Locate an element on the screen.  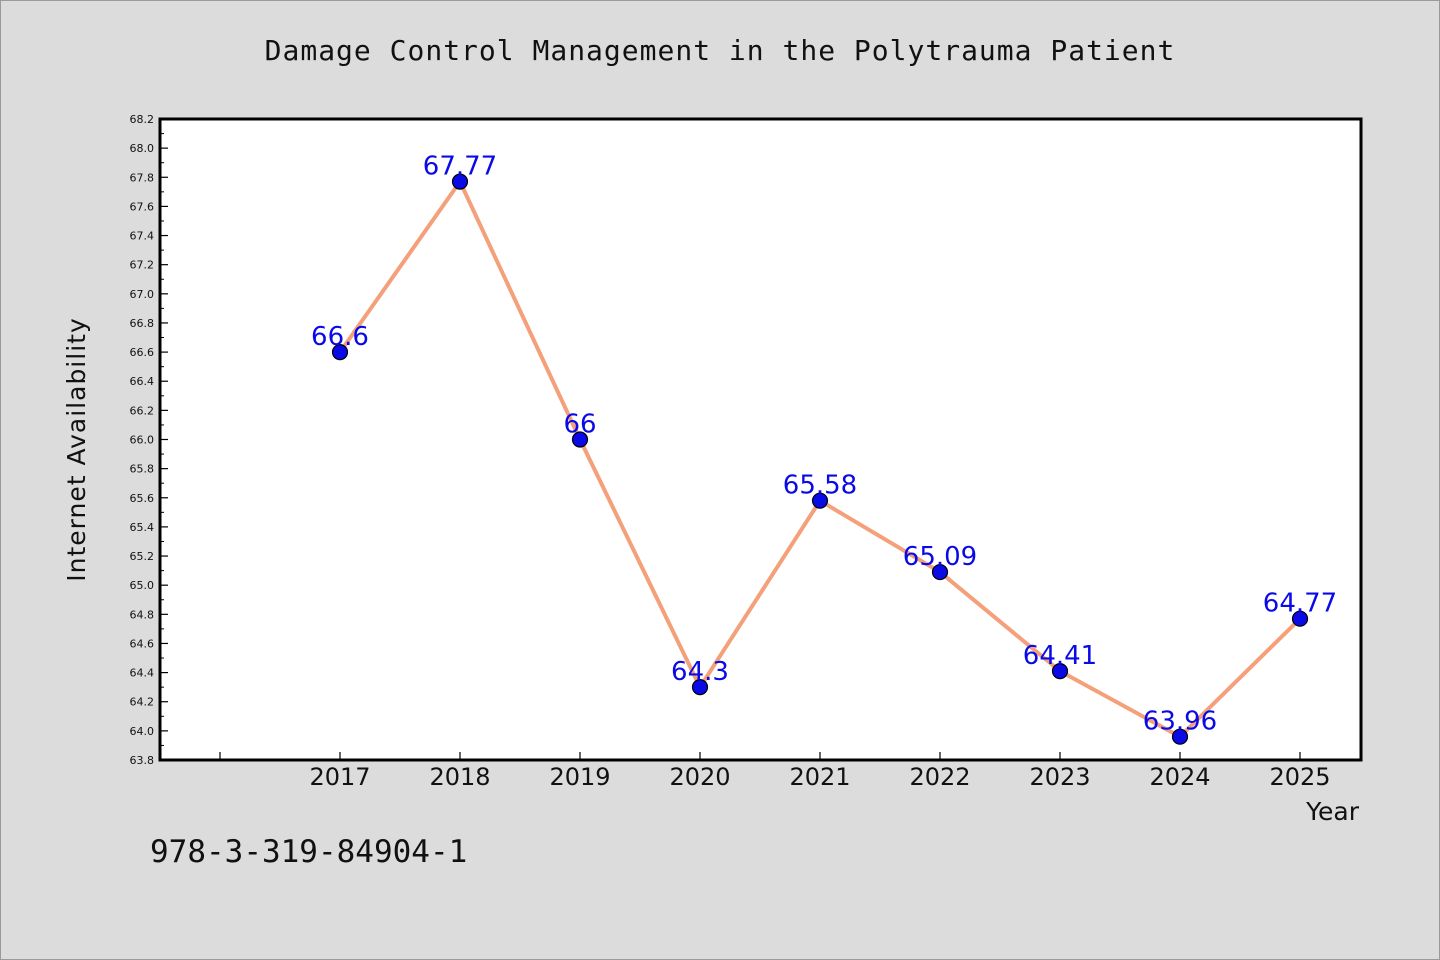
x-tick-label: 2021 is located at coordinates (819, 777).